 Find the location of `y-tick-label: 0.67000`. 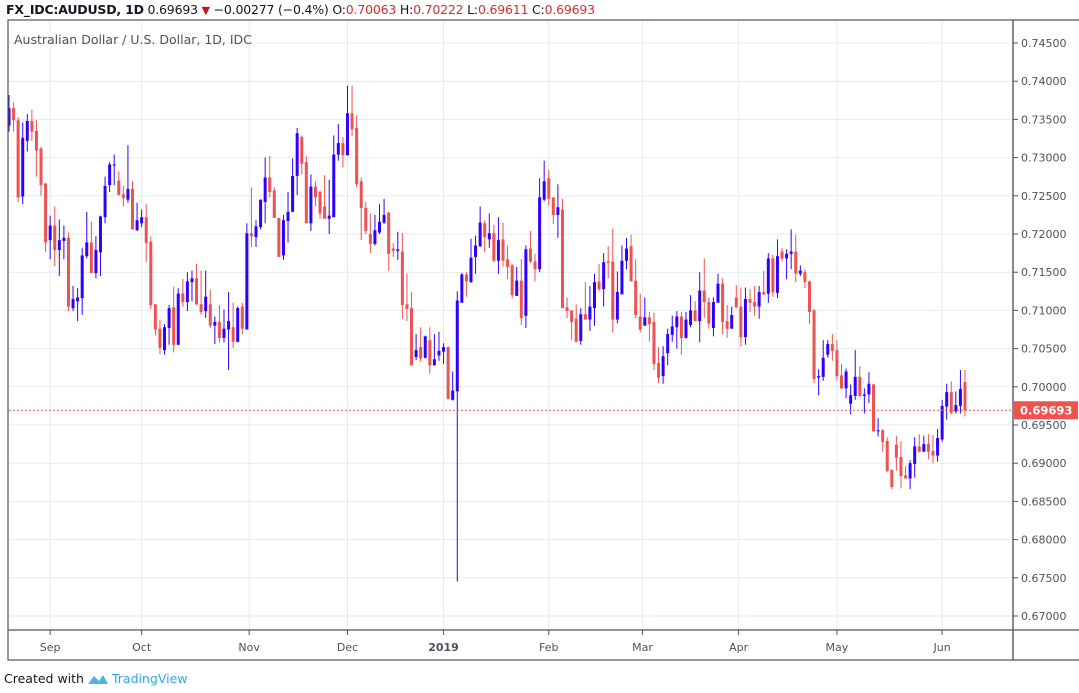

y-tick-label: 0.67000 is located at coordinates (1044, 616).